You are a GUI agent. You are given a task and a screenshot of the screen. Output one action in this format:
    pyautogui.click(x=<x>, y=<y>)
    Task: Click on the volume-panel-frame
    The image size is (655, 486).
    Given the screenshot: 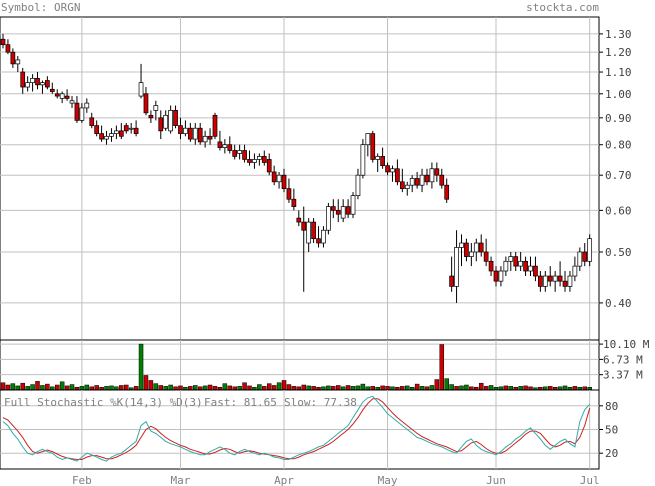 What is the action you would take?
    pyautogui.click(x=300, y=365)
    